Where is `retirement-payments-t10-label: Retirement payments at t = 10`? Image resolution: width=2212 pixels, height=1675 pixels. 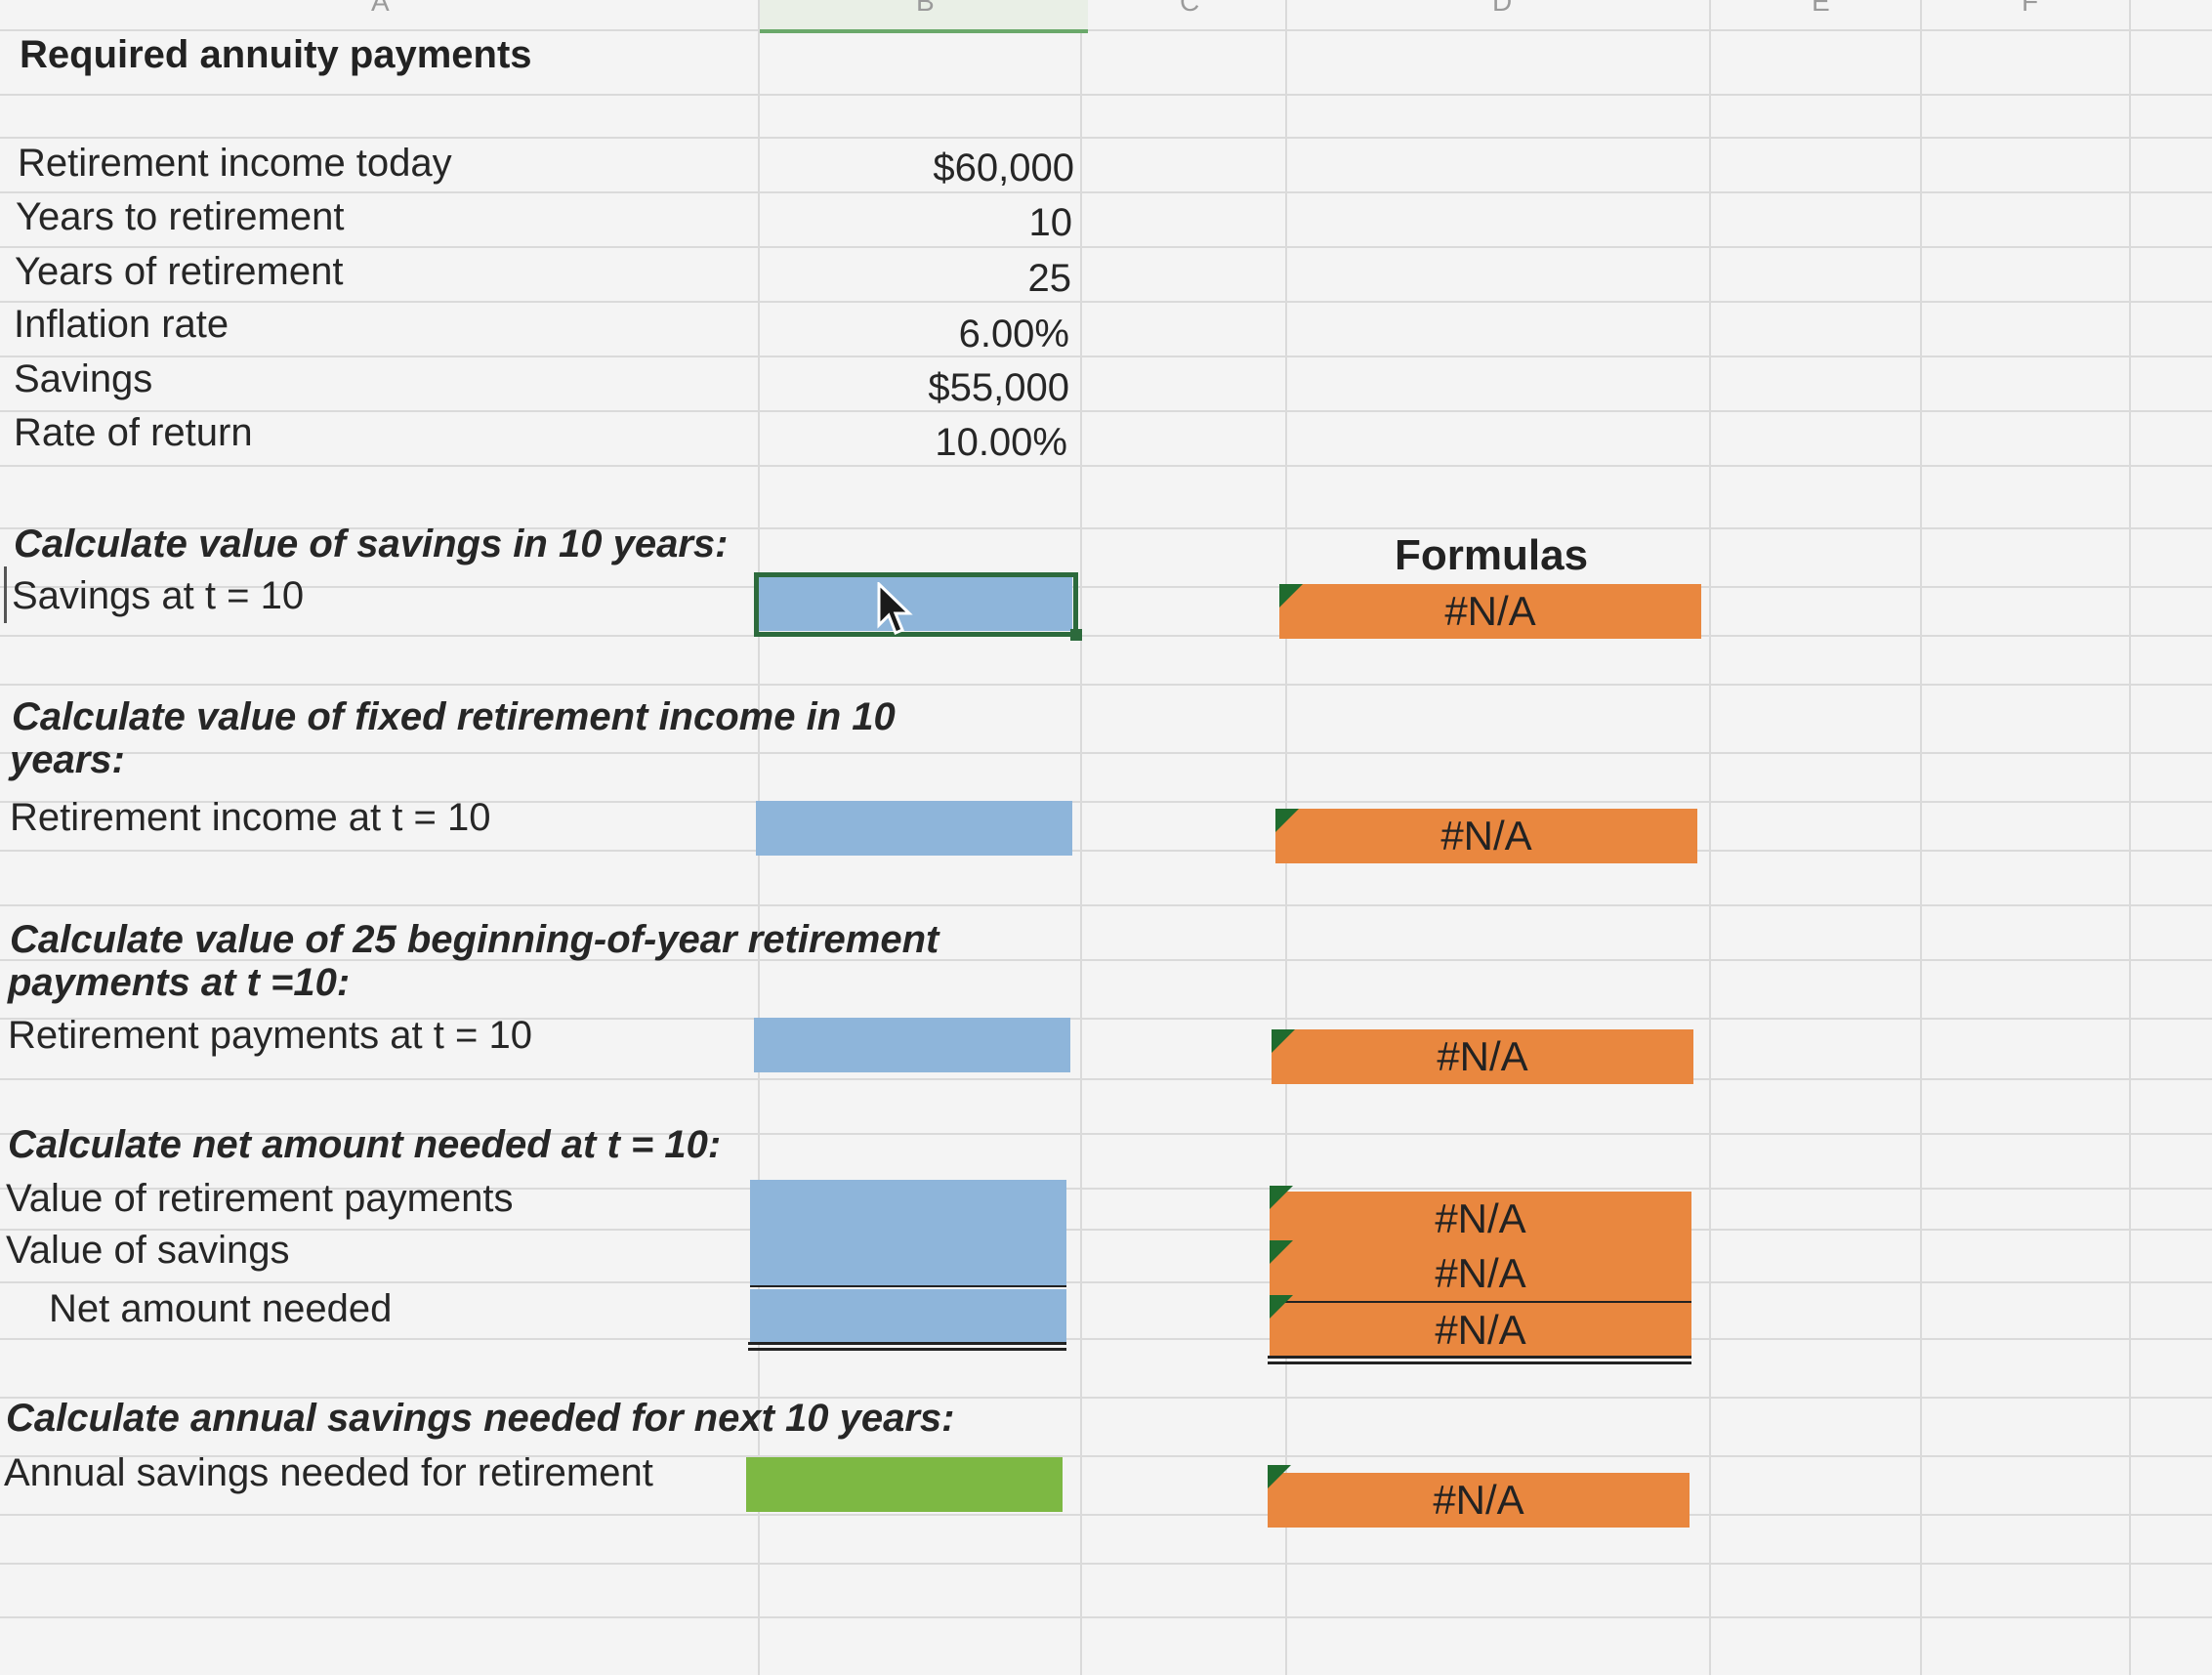 retirement-payments-t10-label: Retirement payments at t = 10 is located at coordinates (270, 1035).